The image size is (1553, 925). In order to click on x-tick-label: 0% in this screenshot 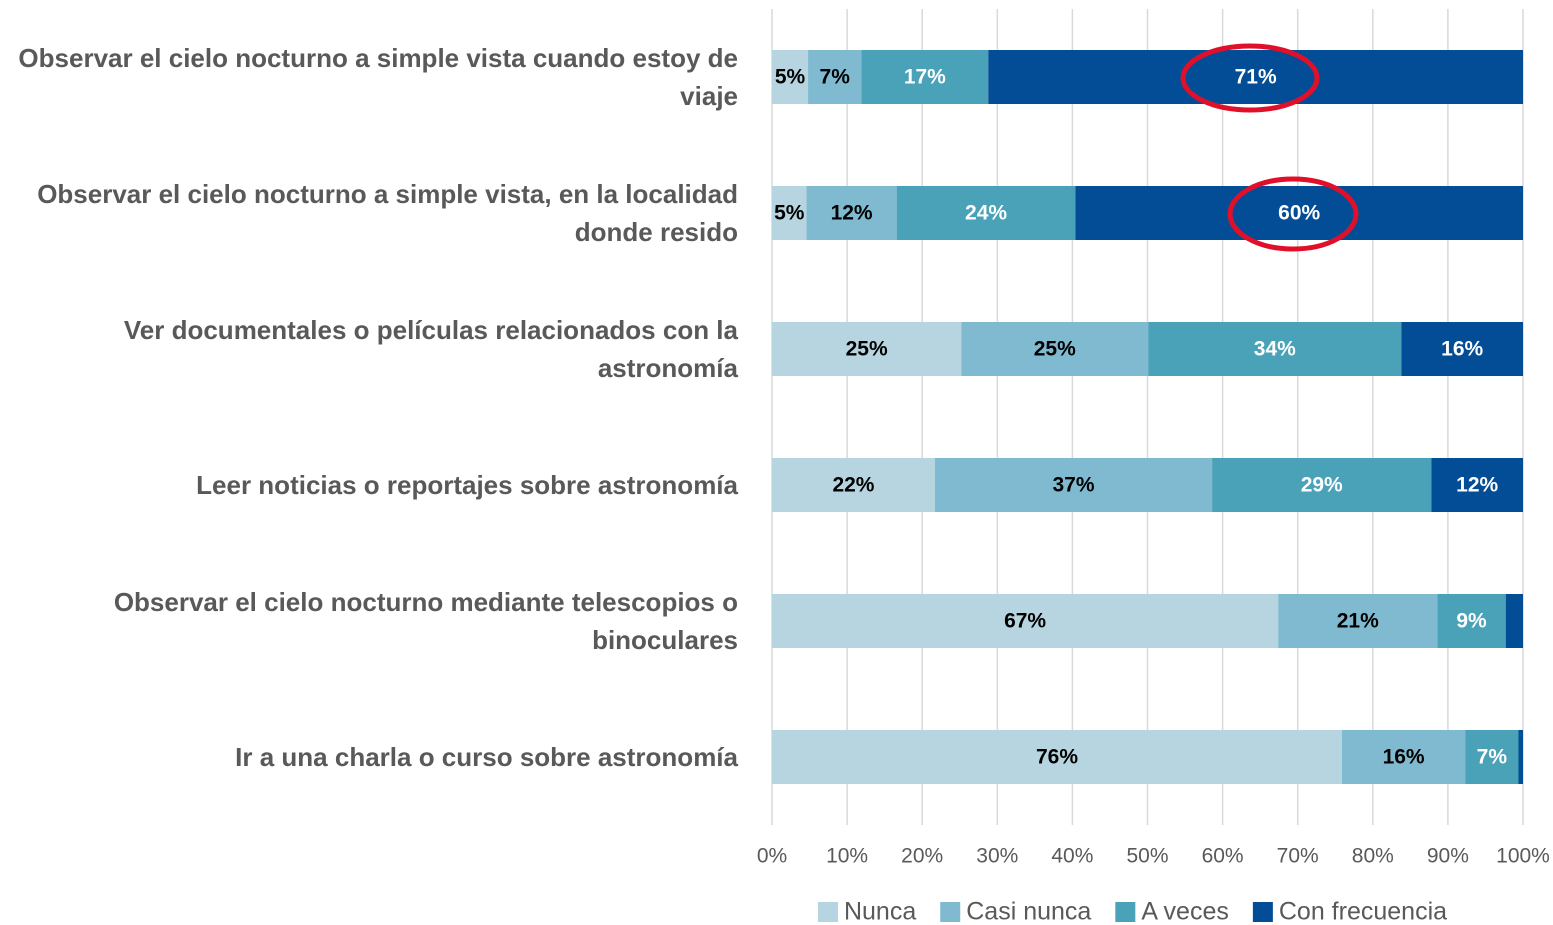, I will do `click(772, 856)`.